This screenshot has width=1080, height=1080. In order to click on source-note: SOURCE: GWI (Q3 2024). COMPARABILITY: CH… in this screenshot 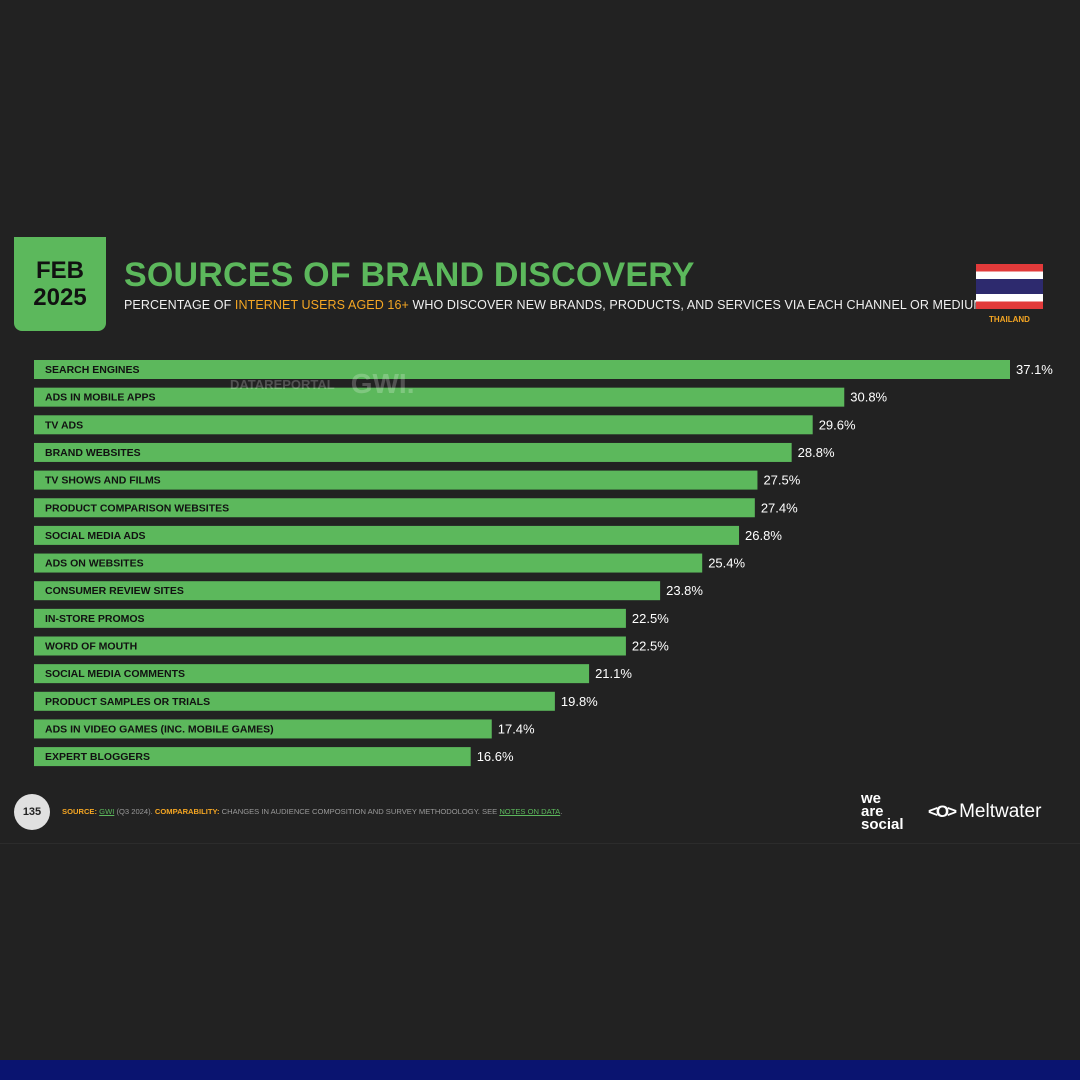, I will do `click(312, 811)`.